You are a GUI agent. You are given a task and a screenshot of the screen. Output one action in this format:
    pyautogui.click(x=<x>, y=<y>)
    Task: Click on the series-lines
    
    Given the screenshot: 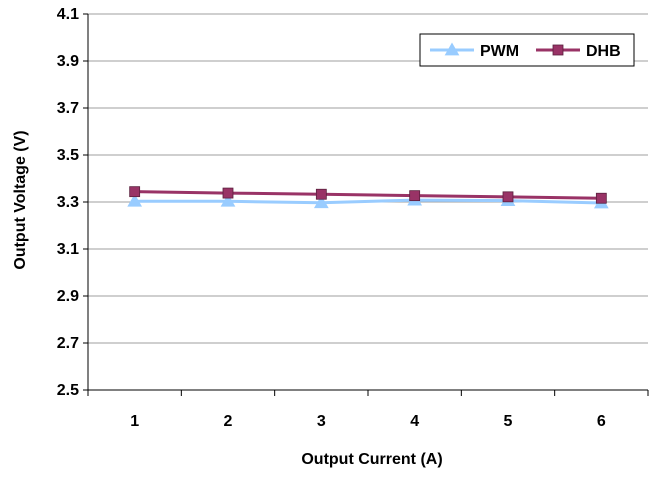 What is the action you would take?
    pyautogui.click(x=368, y=197)
    